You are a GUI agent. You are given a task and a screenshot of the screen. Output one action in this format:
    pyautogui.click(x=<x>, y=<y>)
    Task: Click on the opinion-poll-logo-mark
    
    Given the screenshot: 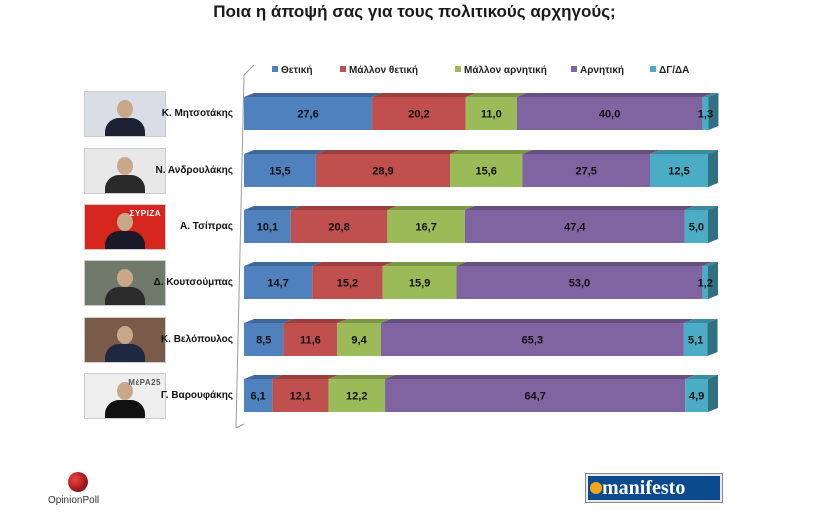 What is the action you would take?
    pyautogui.click(x=78, y=482)
    